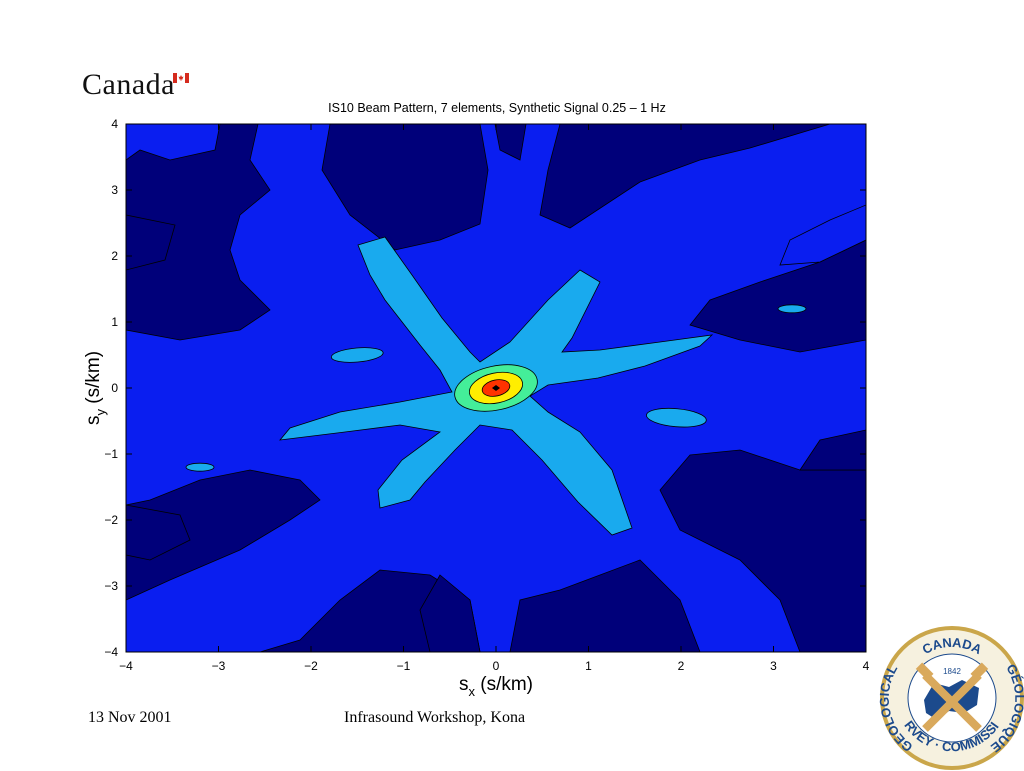  I want to click on y-tick-label: −4, so click(111, 652).